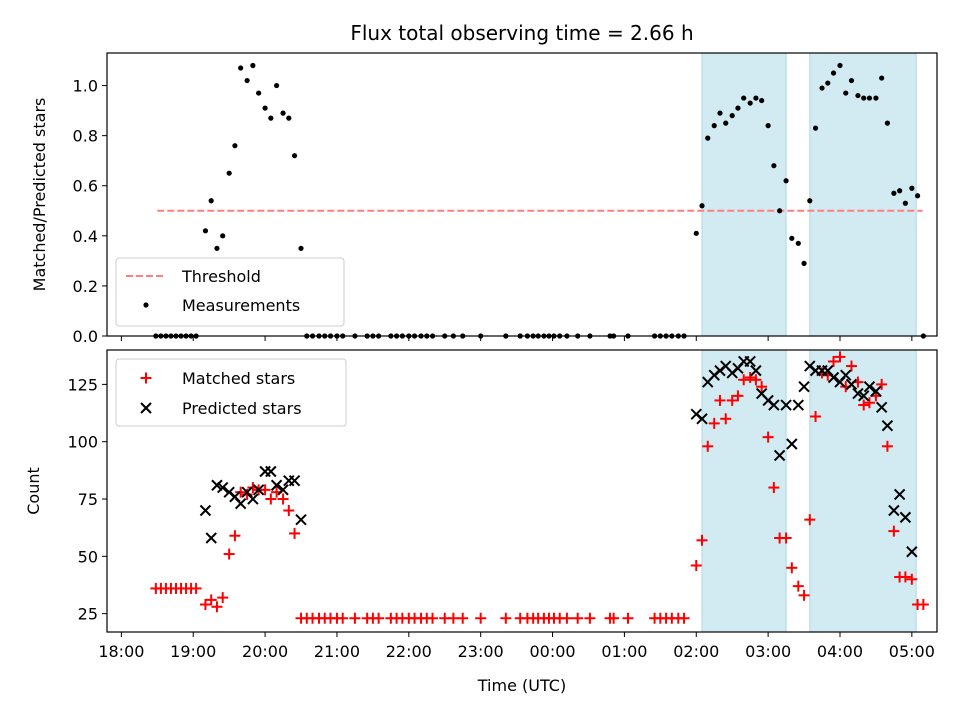 Image resolution: width=960 pixels, height=720 pixels. What do you see at coordinates (241, 305) in the screenshot?
I see `legend-measurement-label: Measurements` at bounding box center [241, 305].